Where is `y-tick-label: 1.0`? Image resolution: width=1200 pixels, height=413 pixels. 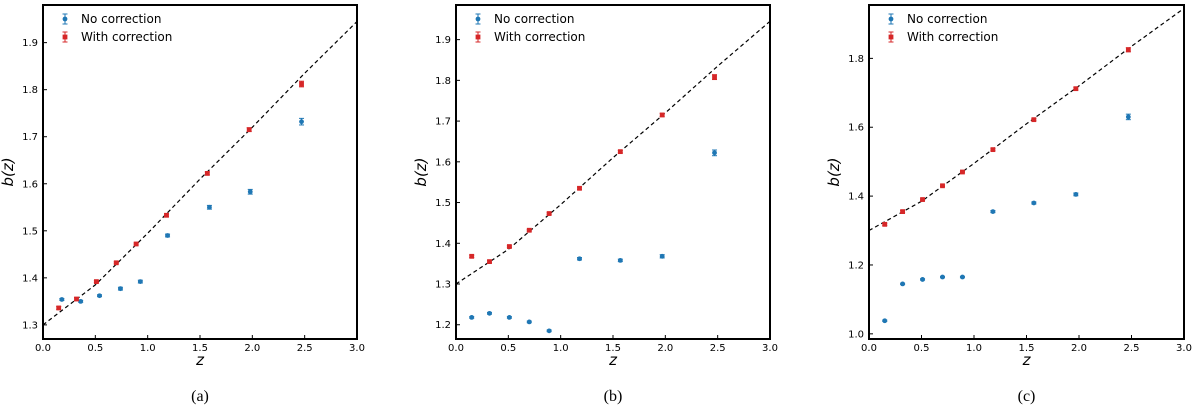 y-tick-label: 1.0 is located at coordinates (856, 334).